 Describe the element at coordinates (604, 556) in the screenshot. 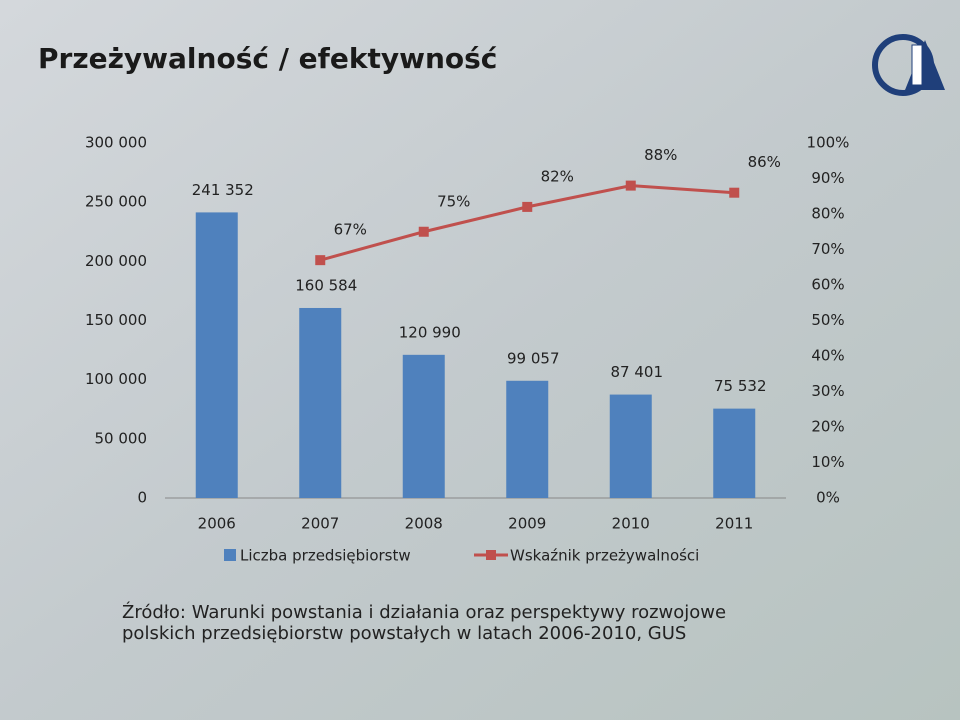

I see `legend-label: Wskaźnik przeżywalności` at that location.